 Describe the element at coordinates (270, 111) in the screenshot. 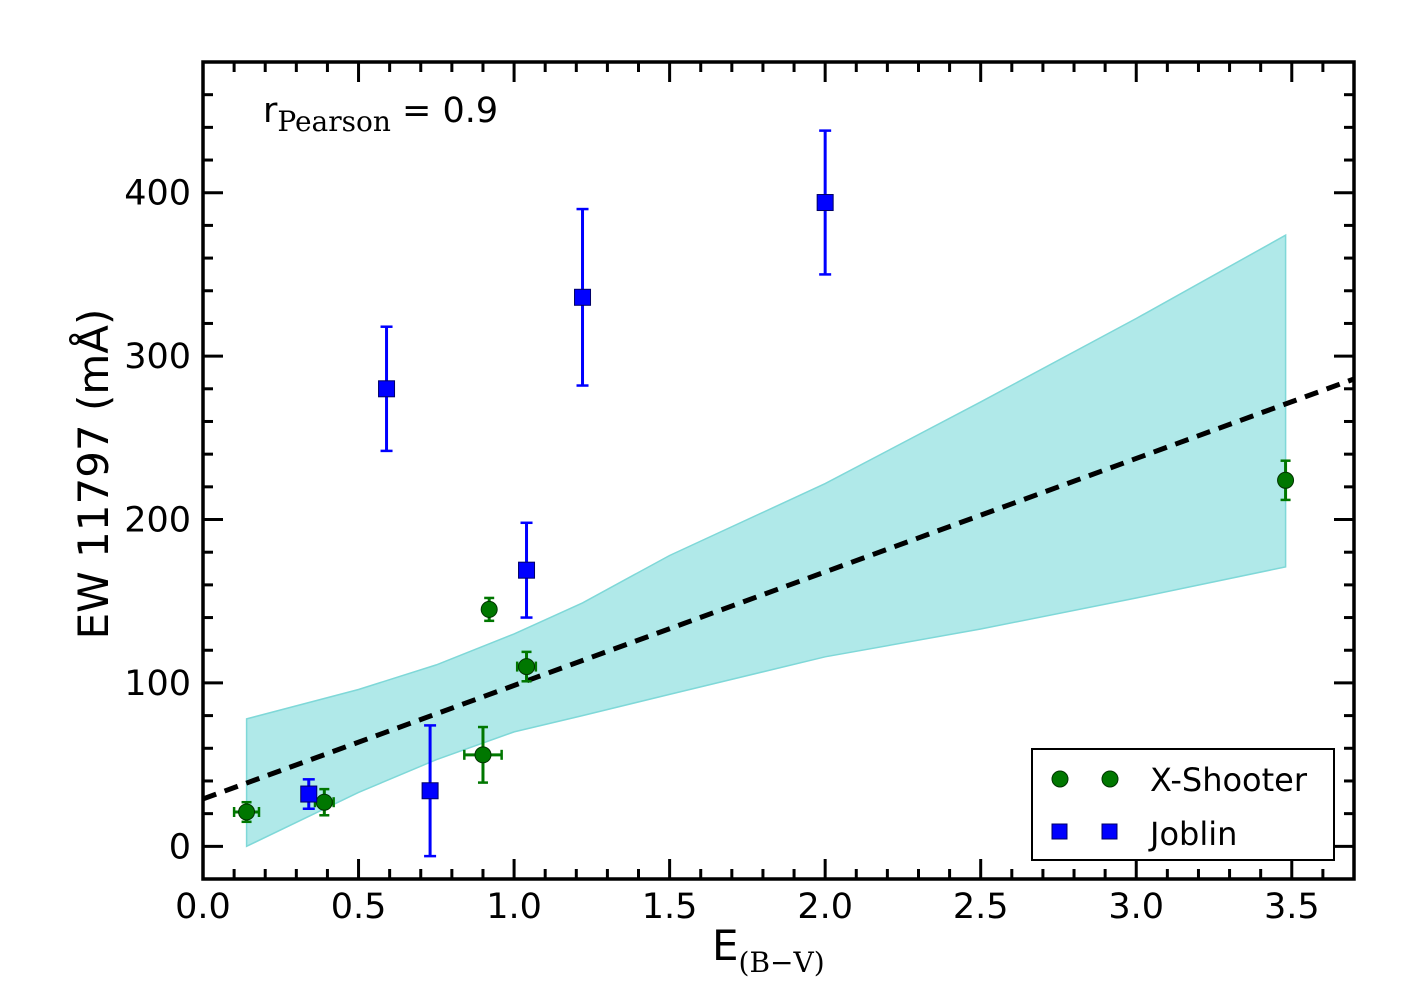

I see `pearson-annotation-main: r` at that location.